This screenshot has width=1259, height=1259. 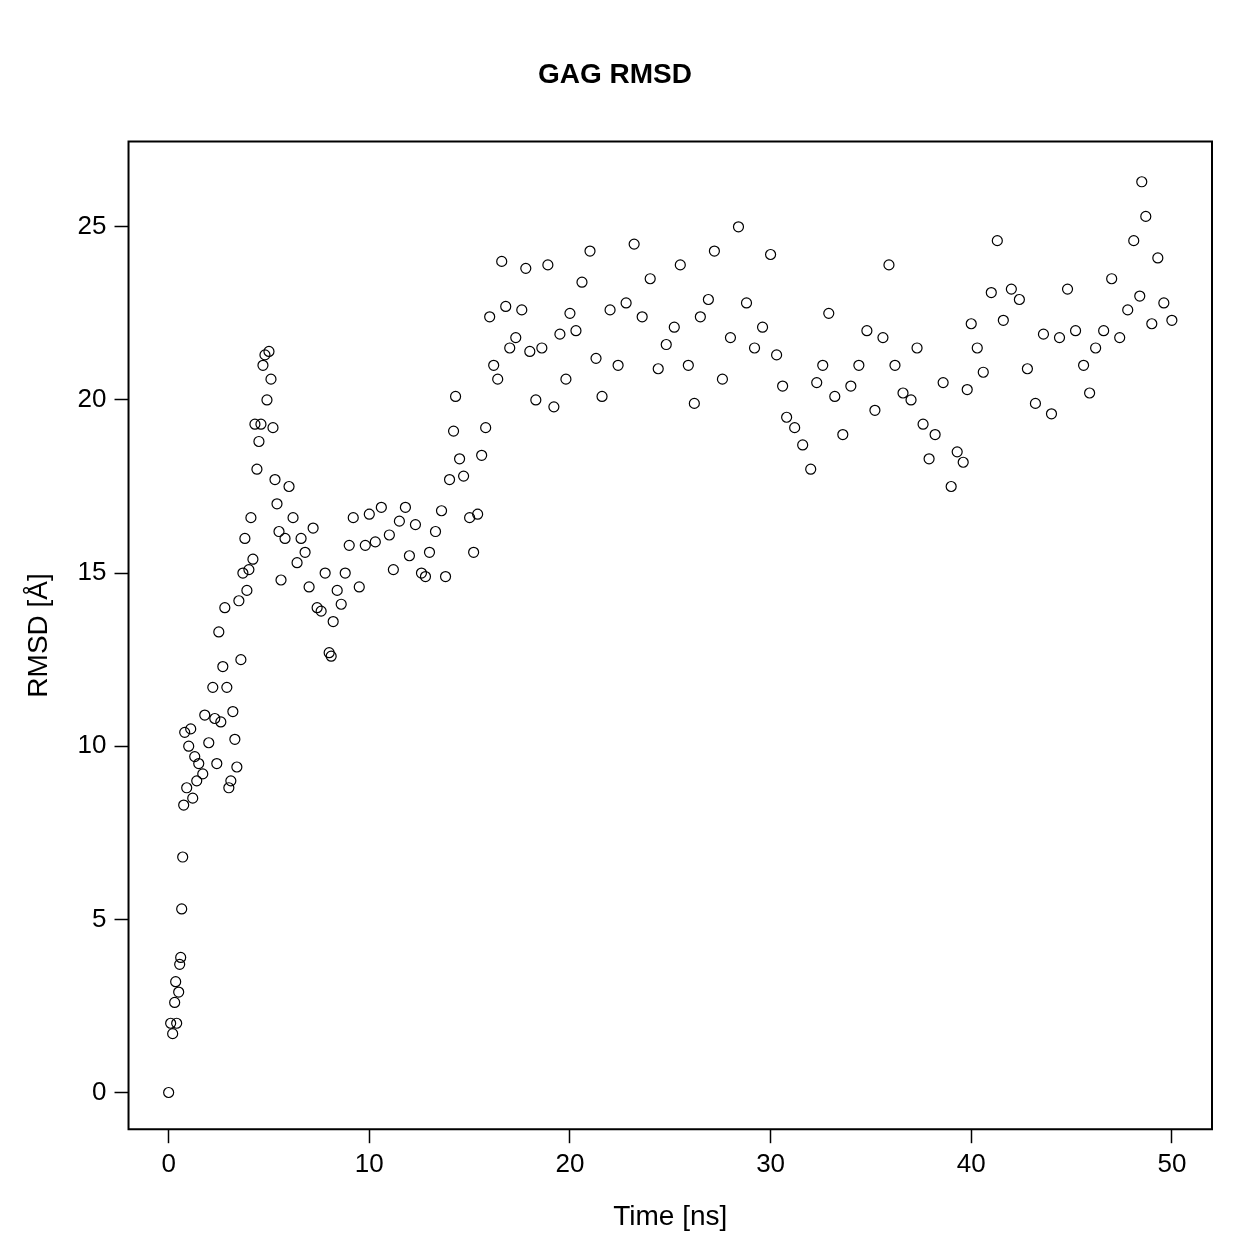 What do you see at coordinates (971, 1162) in the screenshot?
I see `x-tick-label: 40` at bounding box center [971, 1162].